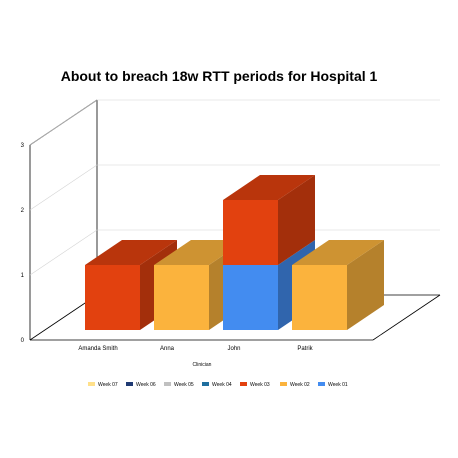  I want to click on legend-label: Week 06, so click(146, 385).